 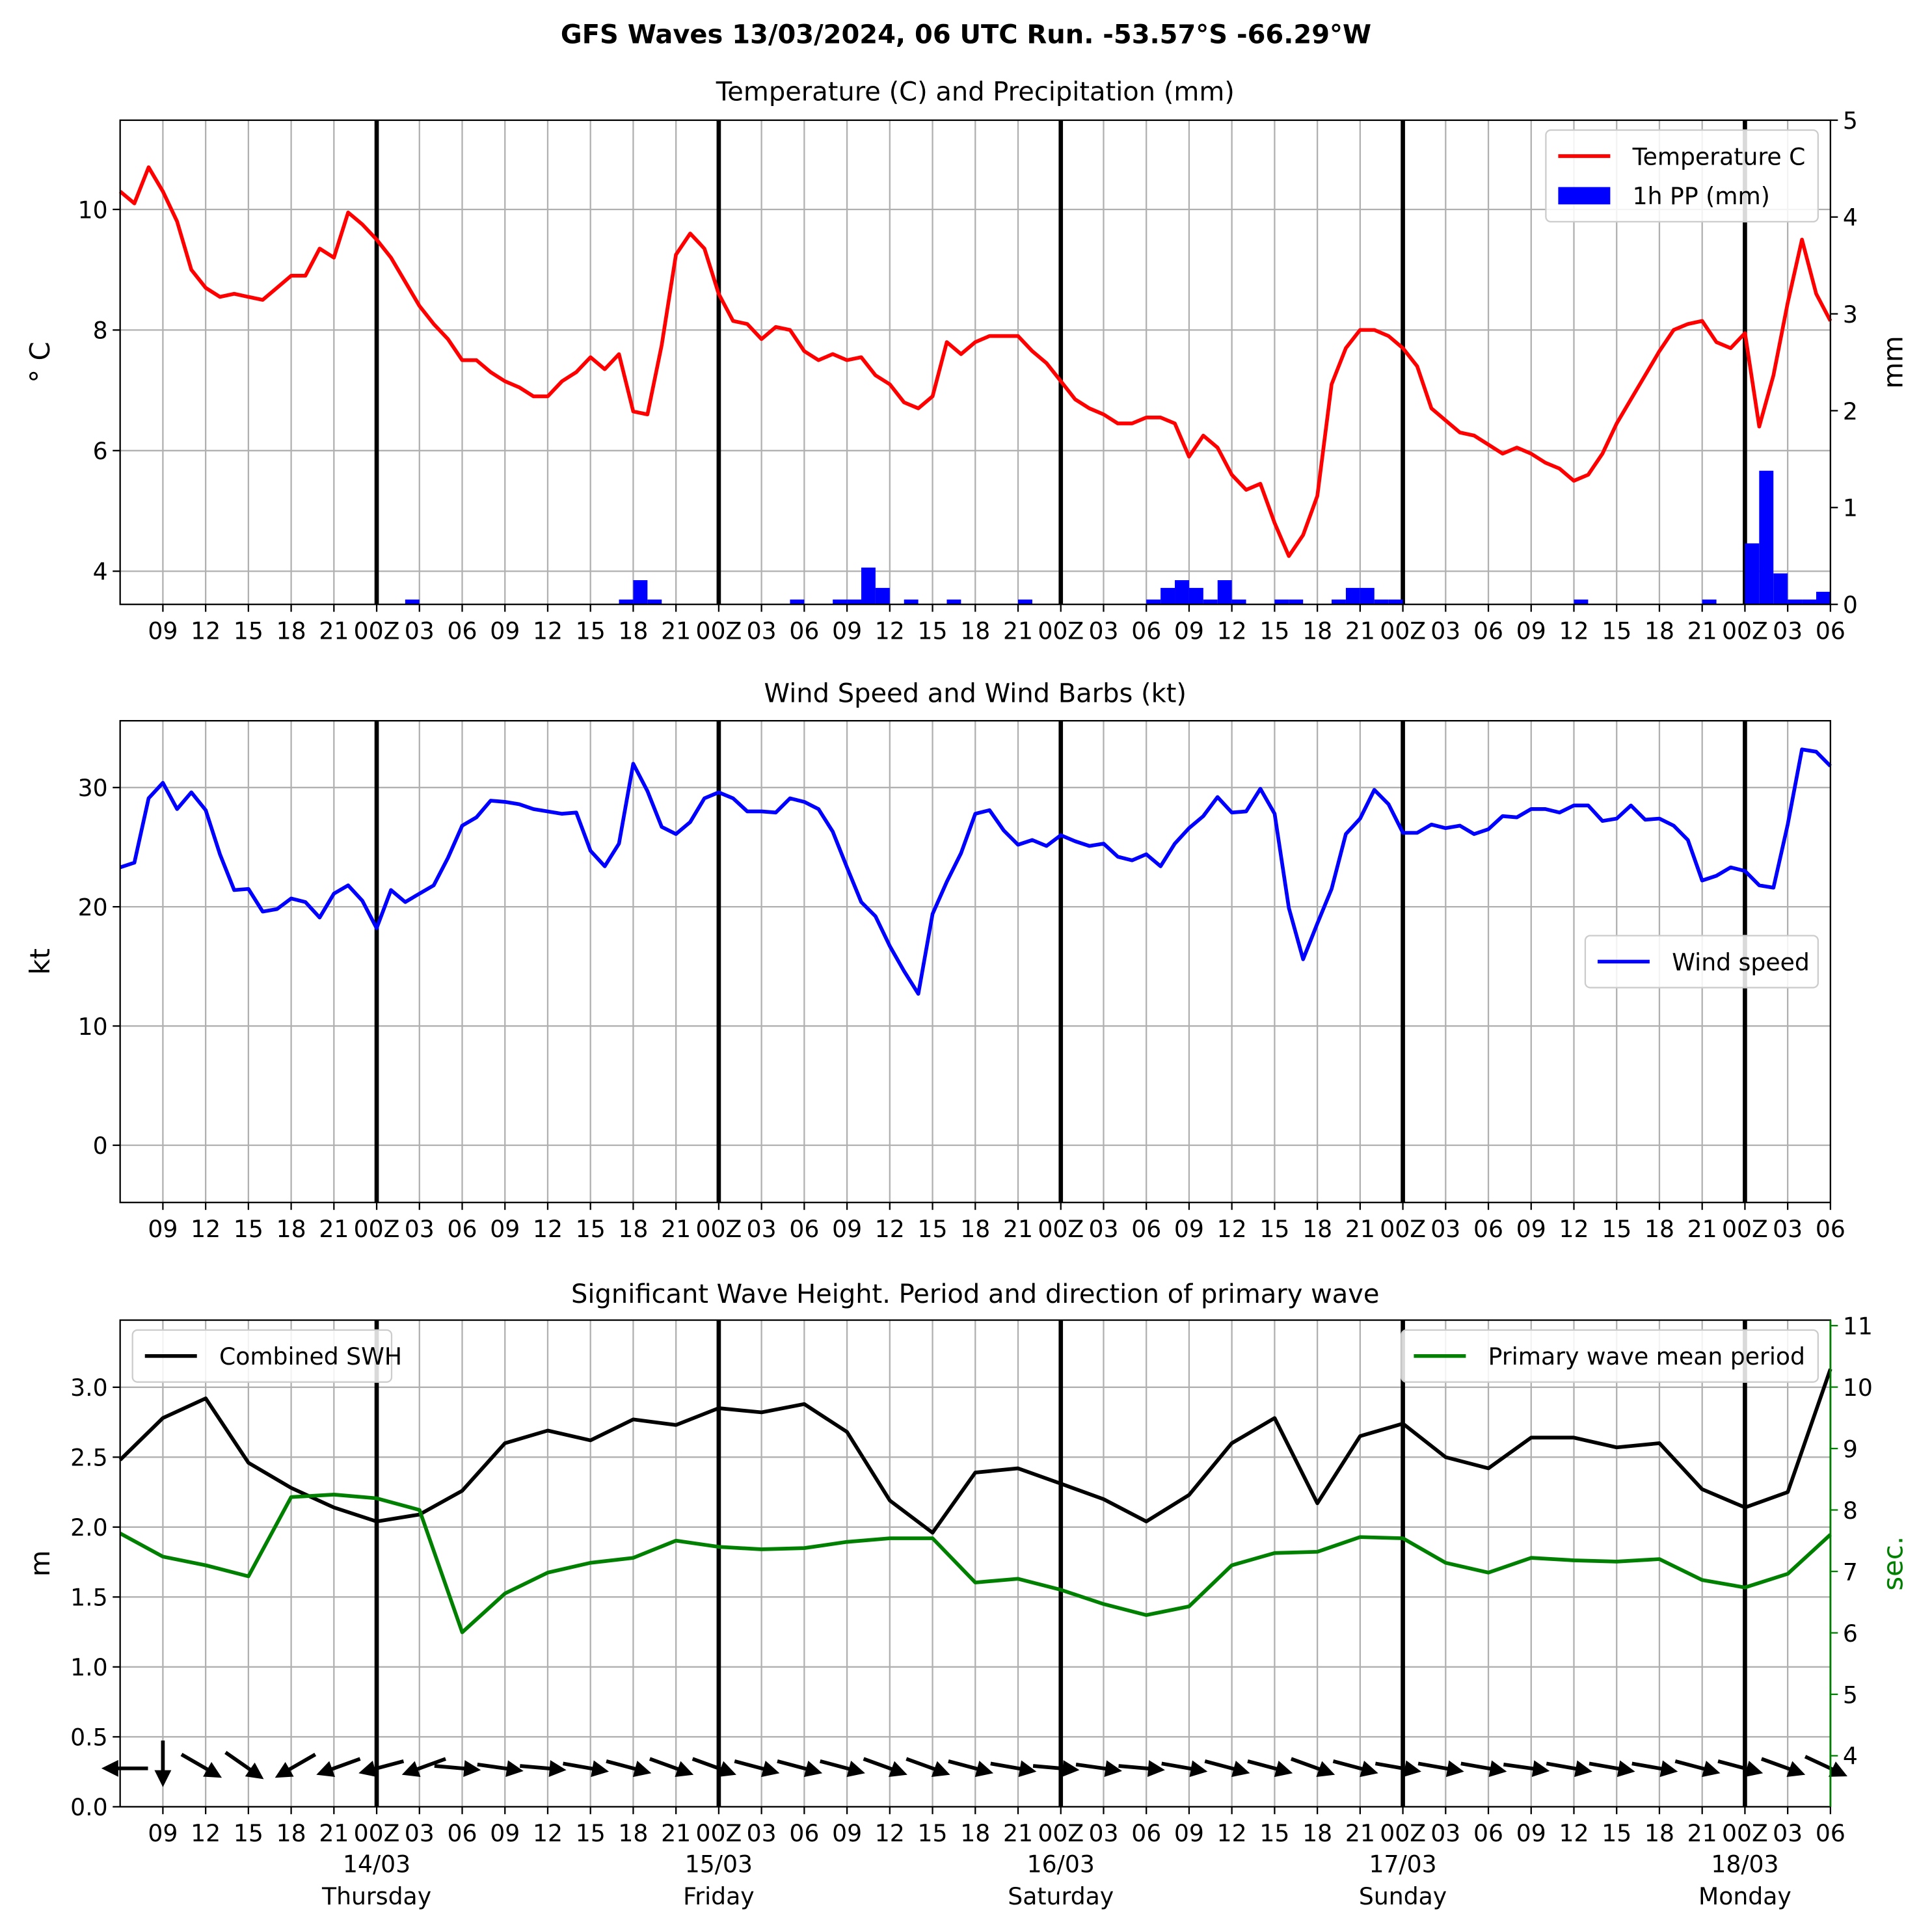 I want to click on y-tick-label: 0.0, so click(x=89, y=1807).